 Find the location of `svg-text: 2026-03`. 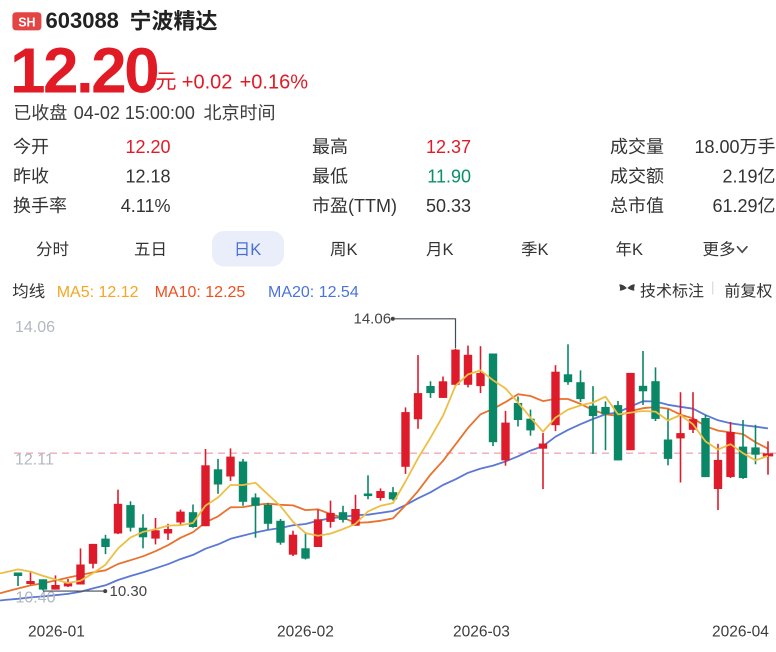

svg-text: 2026-03 is located at coordinates (481, 632).